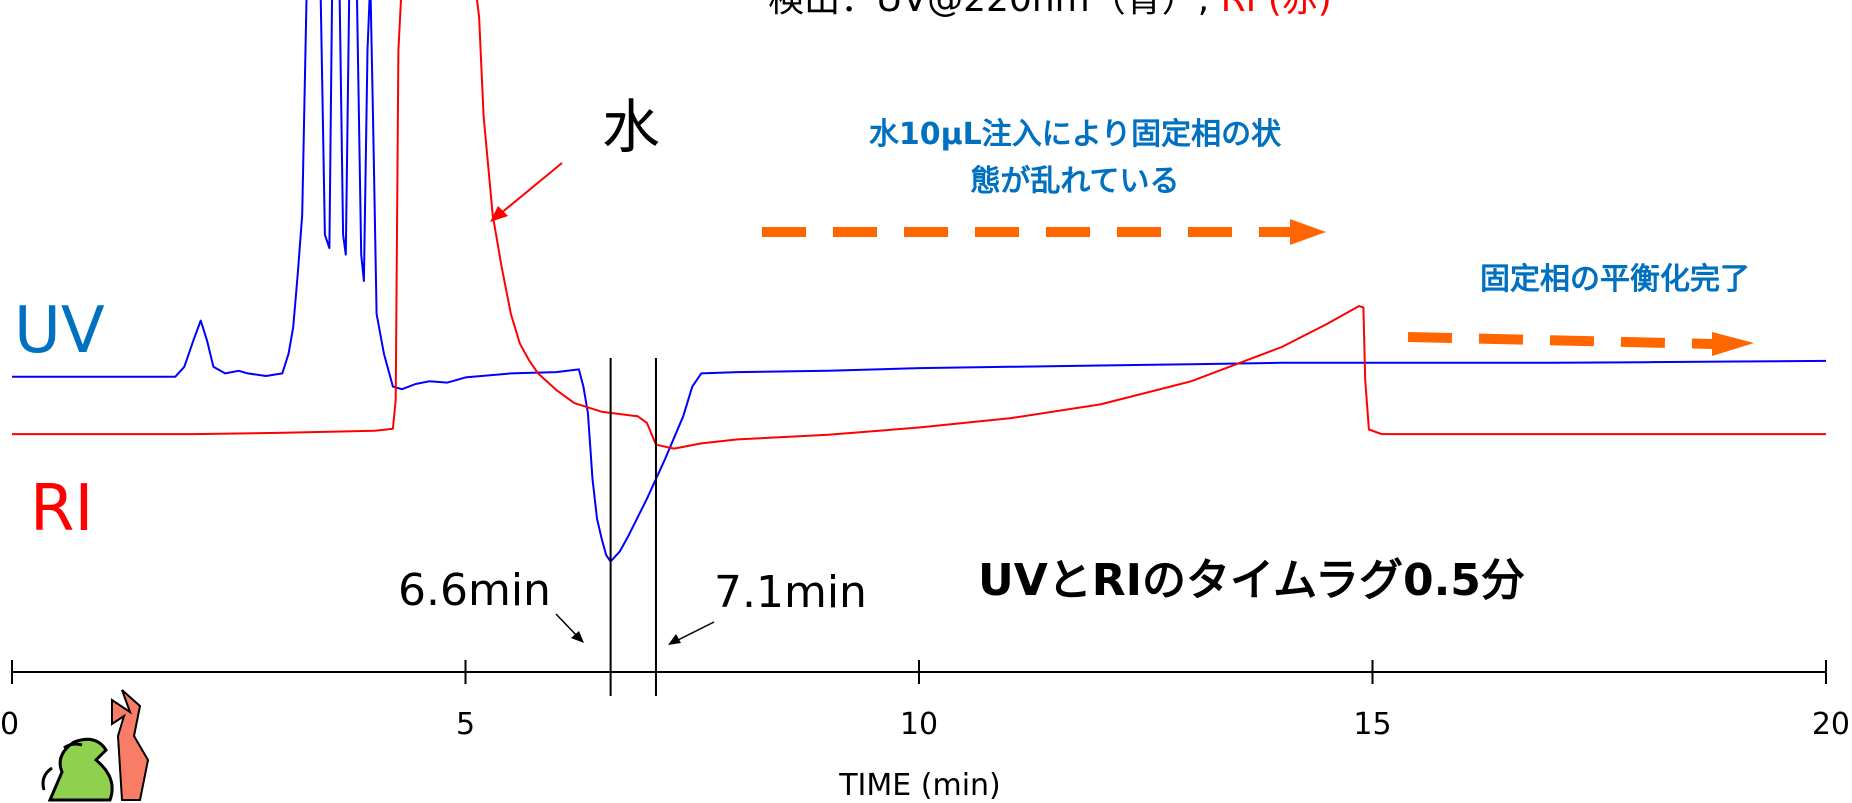 The image size is (1852, 803). I want to click on x-tick-label-20: 20, so click(1831, 724).